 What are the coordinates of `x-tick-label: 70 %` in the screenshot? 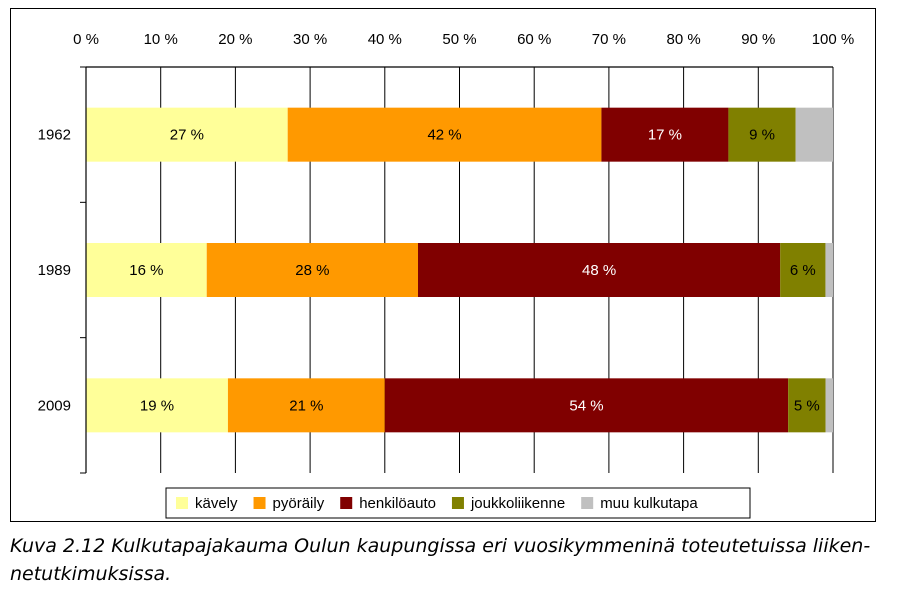 It's located at (609, 39).